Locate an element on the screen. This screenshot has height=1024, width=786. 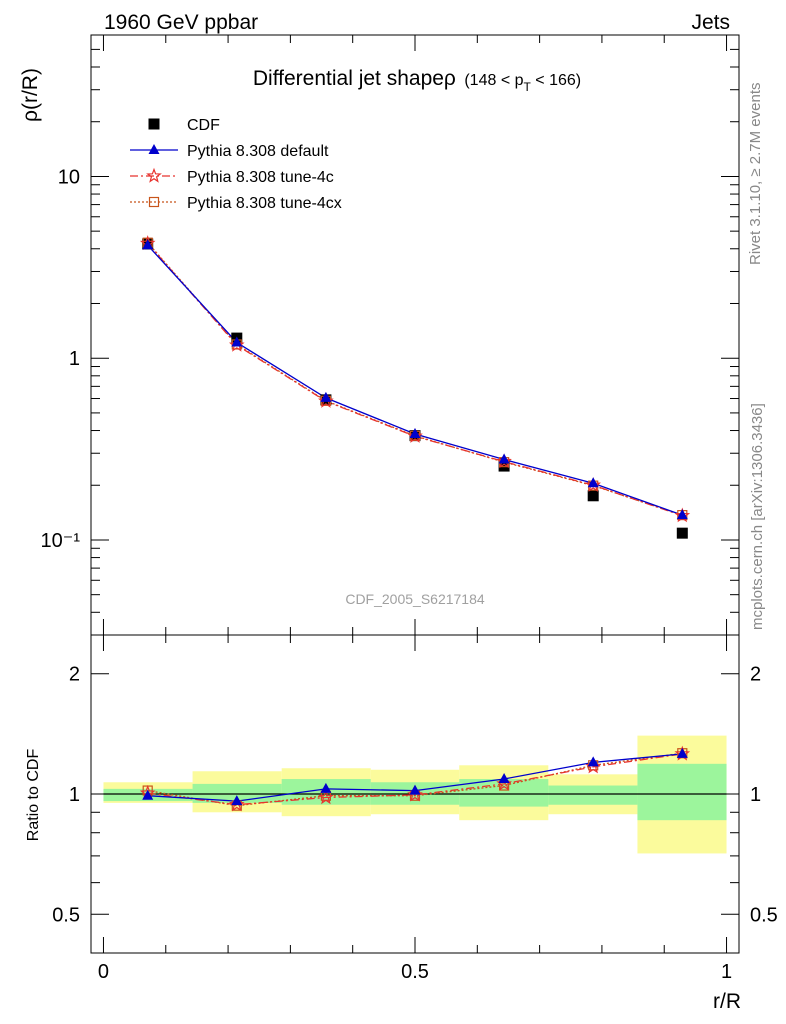
main-title: Differential jet shapeρ (148 < pT < 166) is located at coordinates (417, 80).